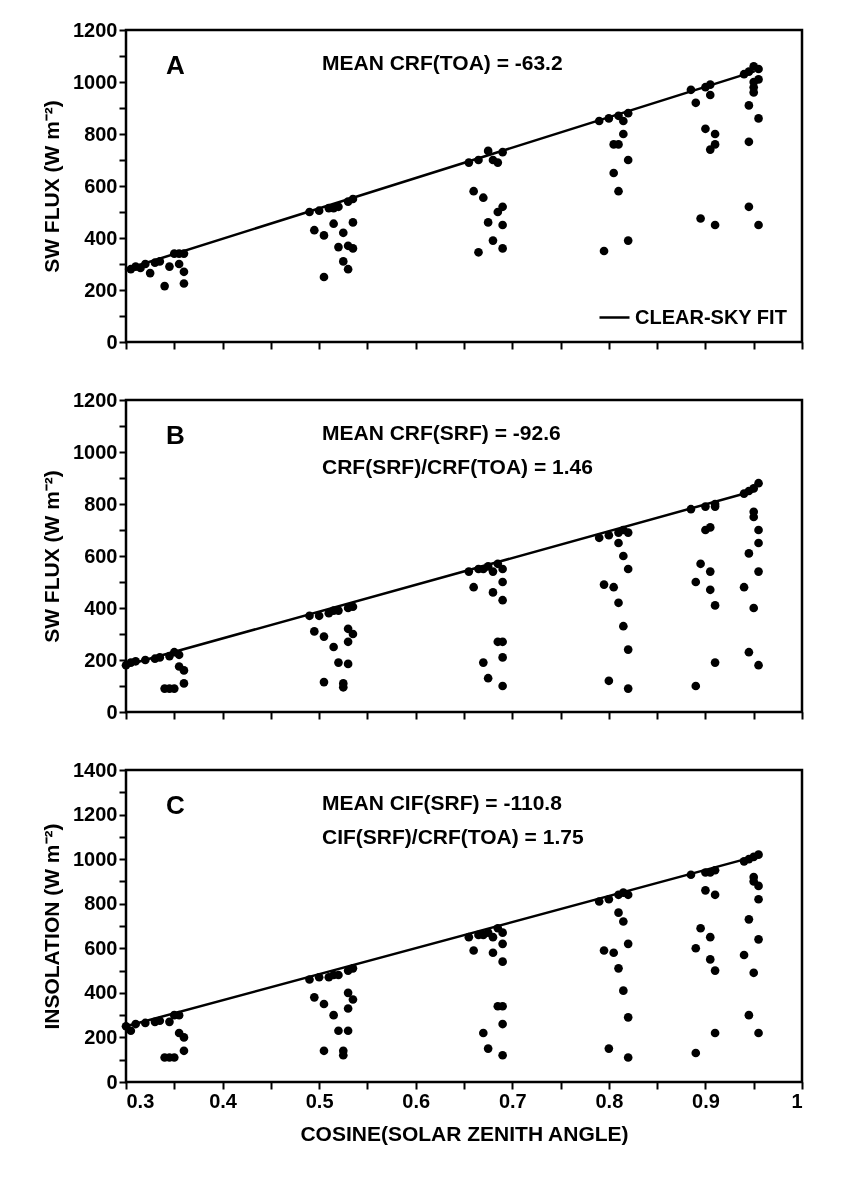 The image size is (858, 1192). What do you see at coordinates (464, 1133) in the screenshot?
I see `x-axis-title: COSINE(SOLAR ZENITH ANGLE)` at bounding box center [464, 1133].